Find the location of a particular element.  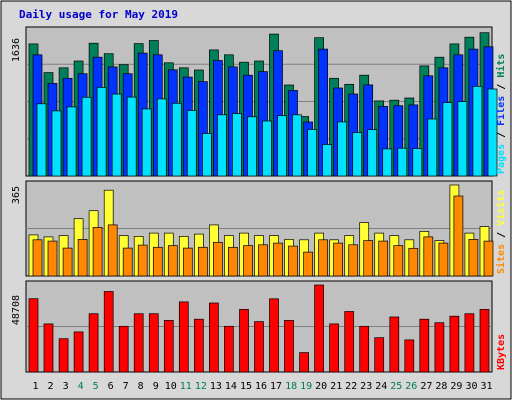

legend-part: Pages is located at coordinates (501, 159).